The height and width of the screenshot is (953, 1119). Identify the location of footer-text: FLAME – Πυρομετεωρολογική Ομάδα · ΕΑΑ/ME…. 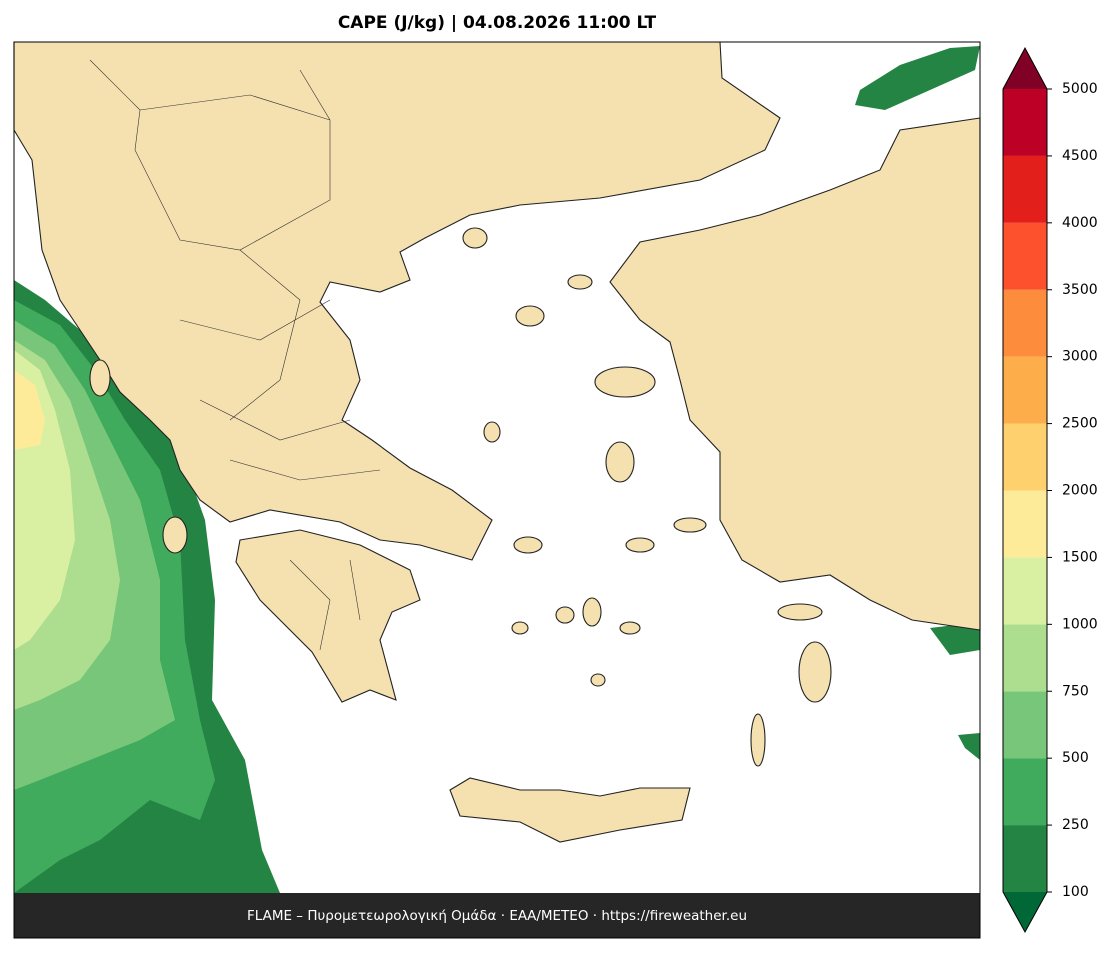
(497, 916).